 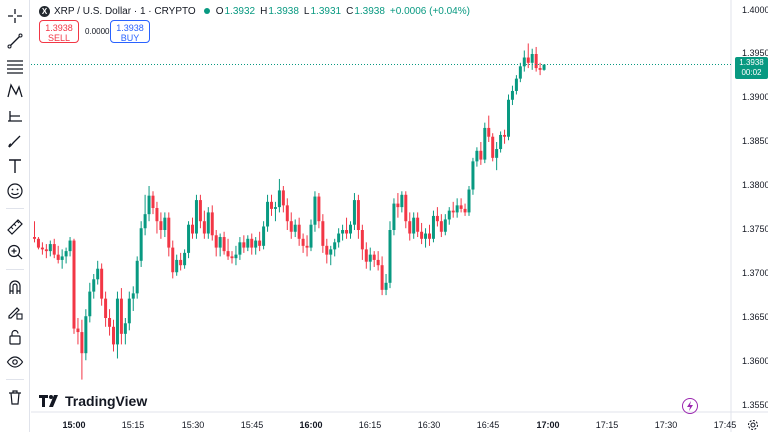 I want to click on time-tick-label: 17:30, so click(x=666, y=425).